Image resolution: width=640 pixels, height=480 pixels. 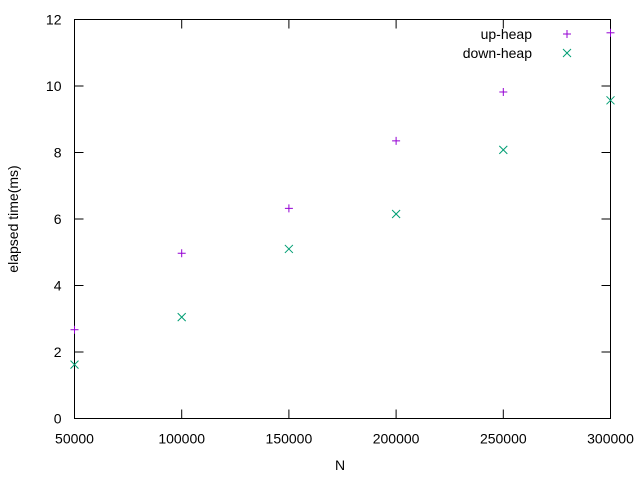 What do you see at coordinates (181, 439) in the screenshot?
I see `x-tick-label: 100000` at bounding box center [181, 439].